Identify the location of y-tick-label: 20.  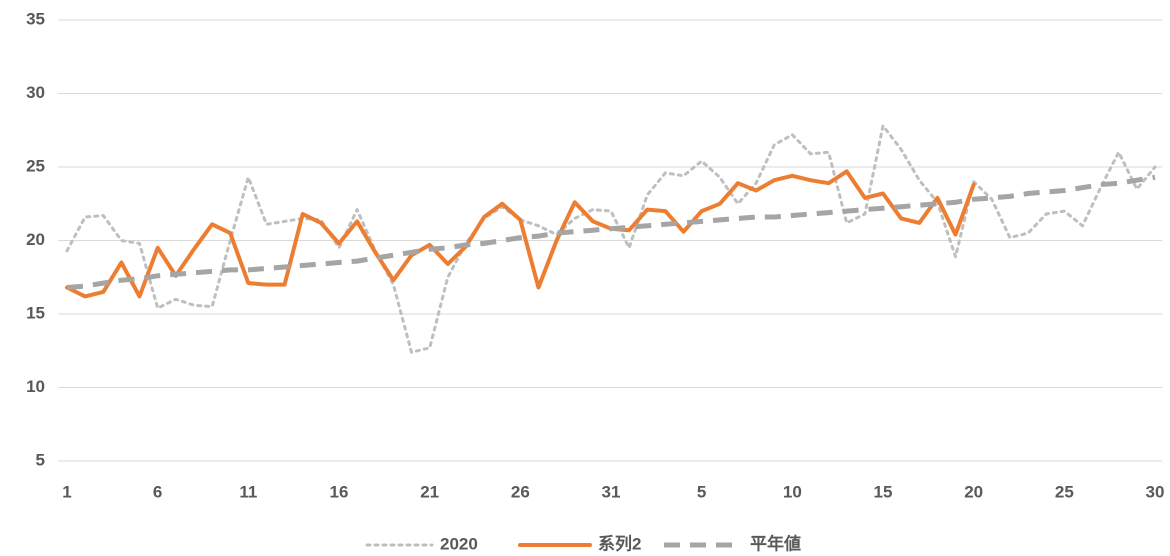
(35, 239).